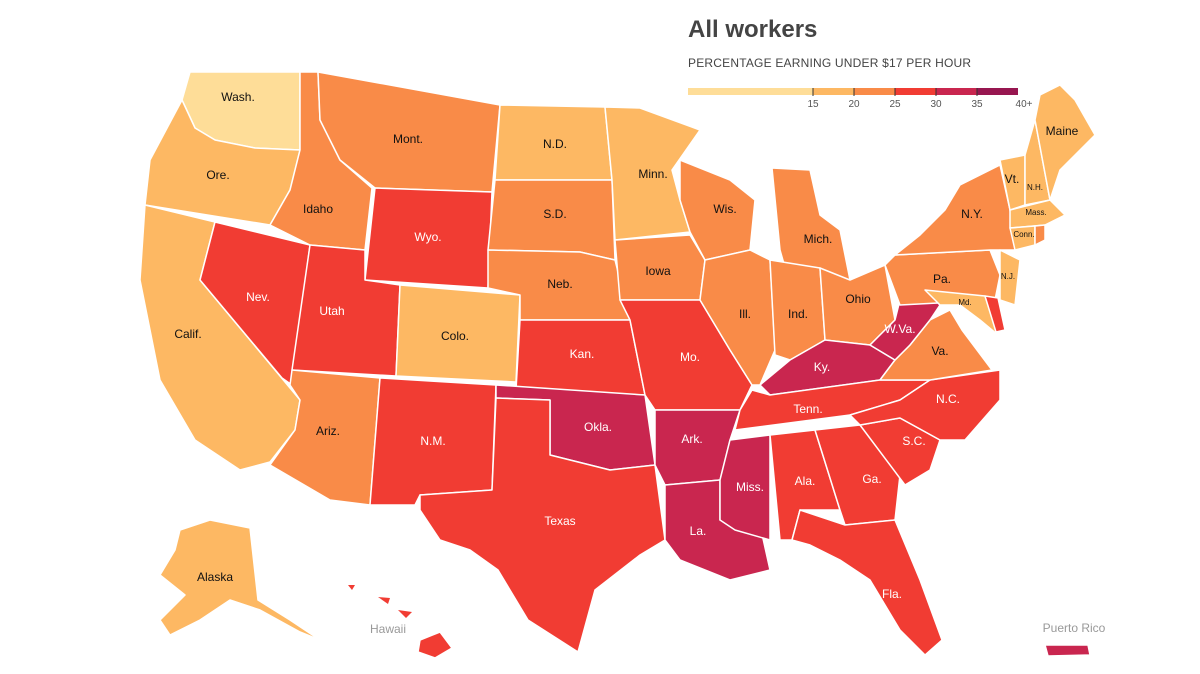 The image size is (1200, 674). I want to click on state-label-ct: Conn., so click(1023, 234).